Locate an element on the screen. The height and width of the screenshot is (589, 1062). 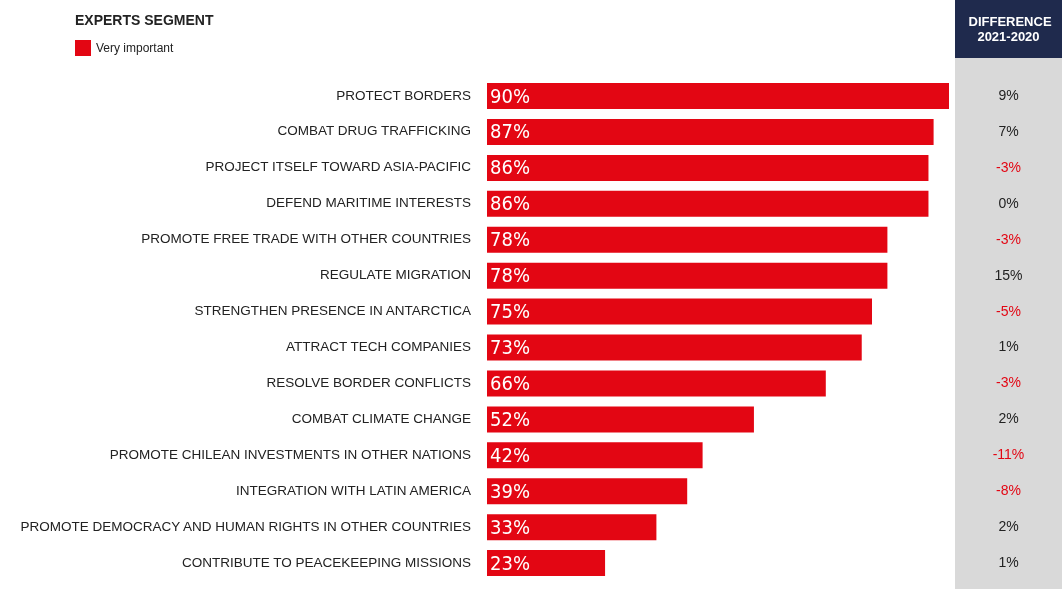
y-tick-label: COMBAT CLIMATE CHANGE is located at coordinates (381, 418).